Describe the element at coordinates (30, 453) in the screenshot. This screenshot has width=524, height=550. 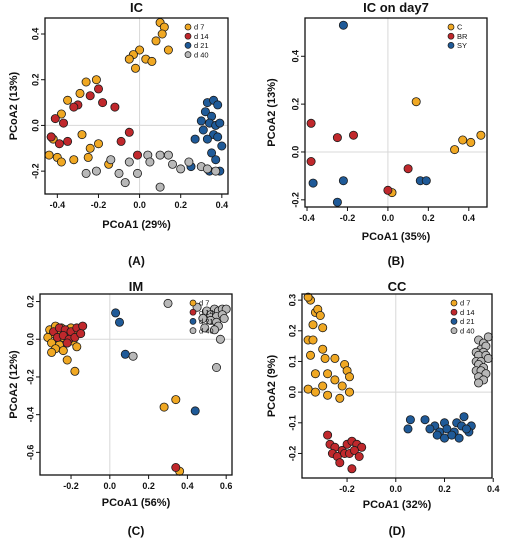
I see `y-tick-label: -0.6` at that location.